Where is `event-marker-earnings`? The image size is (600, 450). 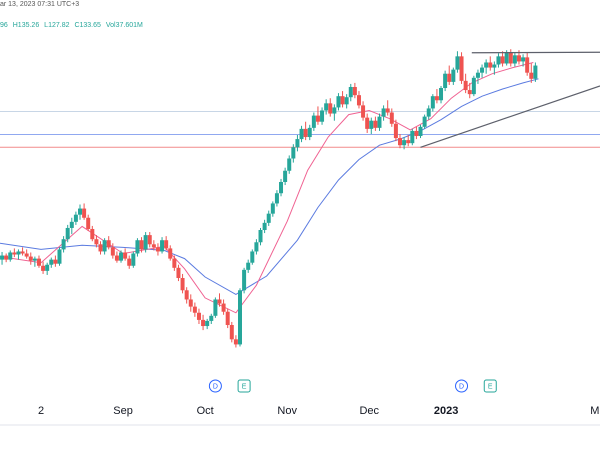 event-marker-earnings is located at coordinates (244, 386).